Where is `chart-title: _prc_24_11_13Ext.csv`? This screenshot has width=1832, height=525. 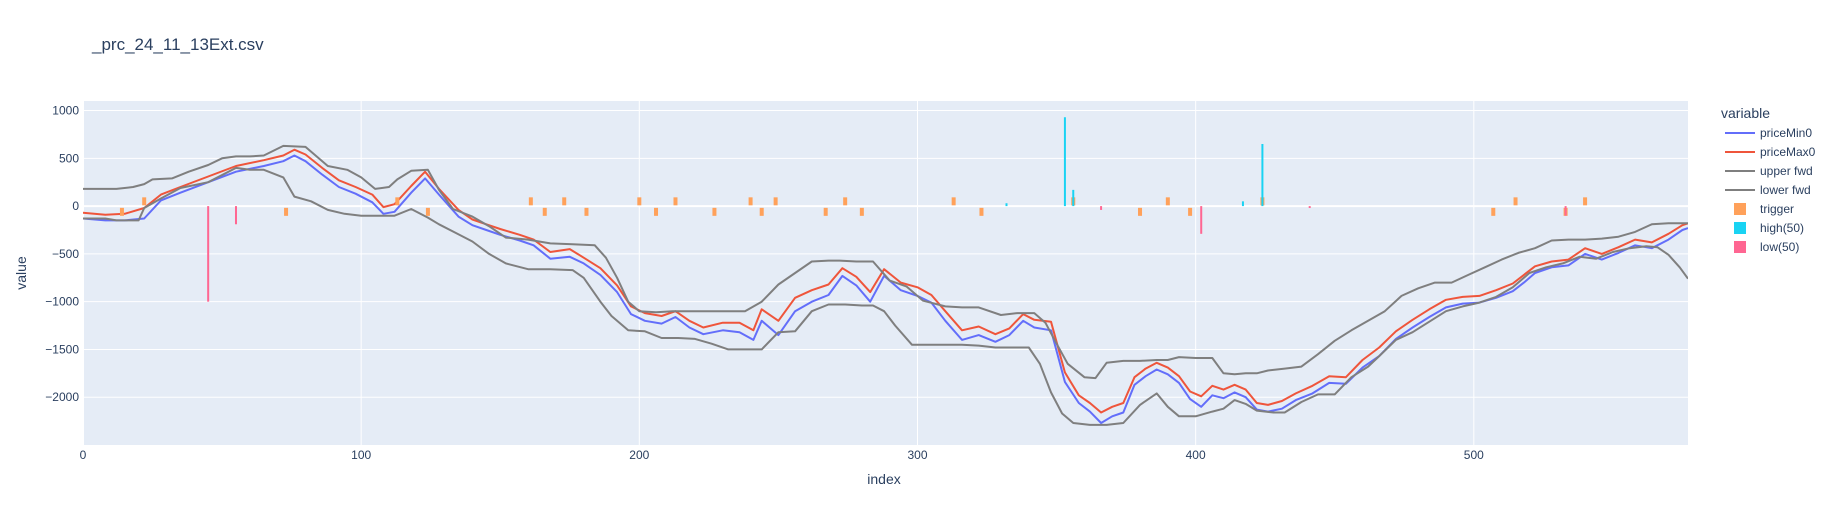
chart-title: _prc_24_11_13Ext.csv is located at coordinates (177, 44).